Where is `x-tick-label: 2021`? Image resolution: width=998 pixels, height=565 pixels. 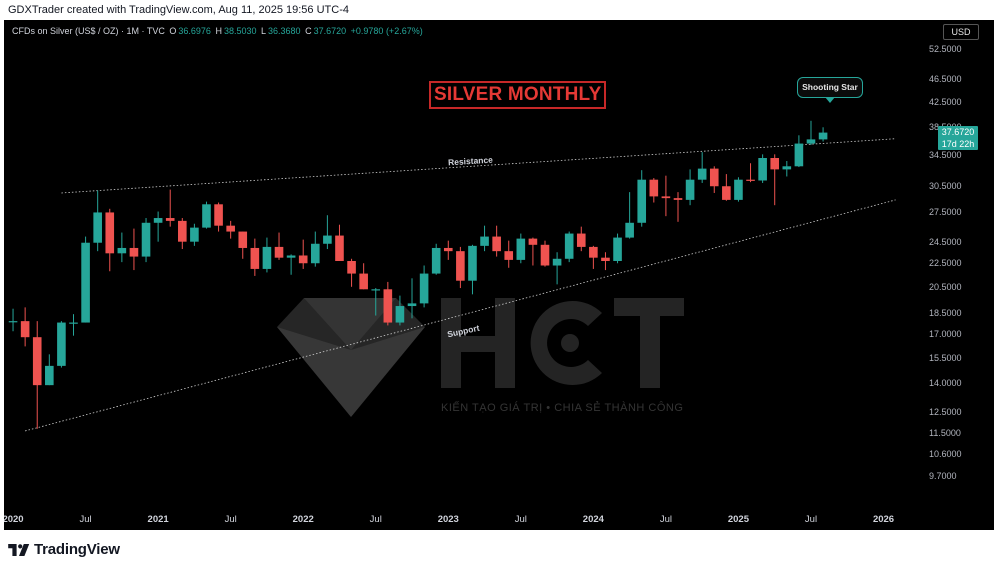 x-tick-label: 2021 is located at coordinates (158, 519).